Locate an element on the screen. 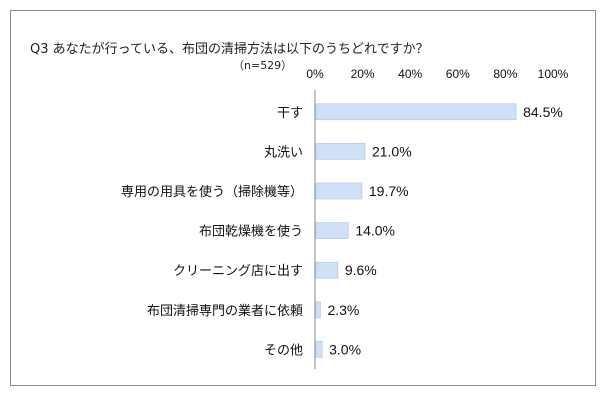  value-label: 9.6% is located at coordinates (361, 270).